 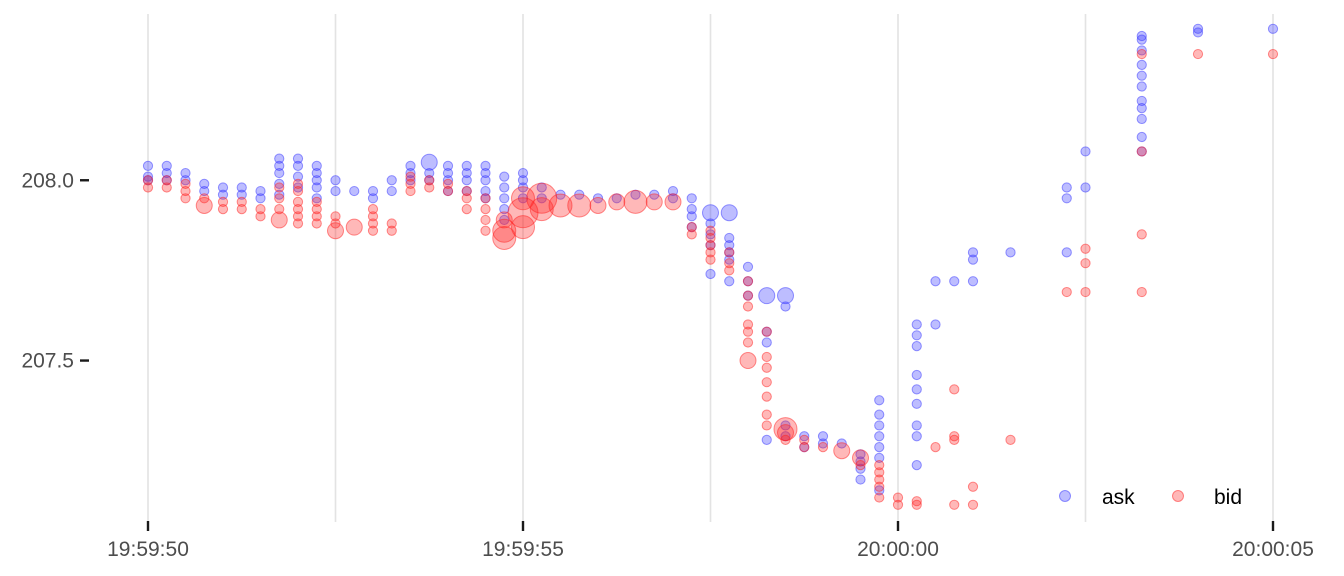 I want to click on y-tick-label: 208.0, so click(x=47, y=180).